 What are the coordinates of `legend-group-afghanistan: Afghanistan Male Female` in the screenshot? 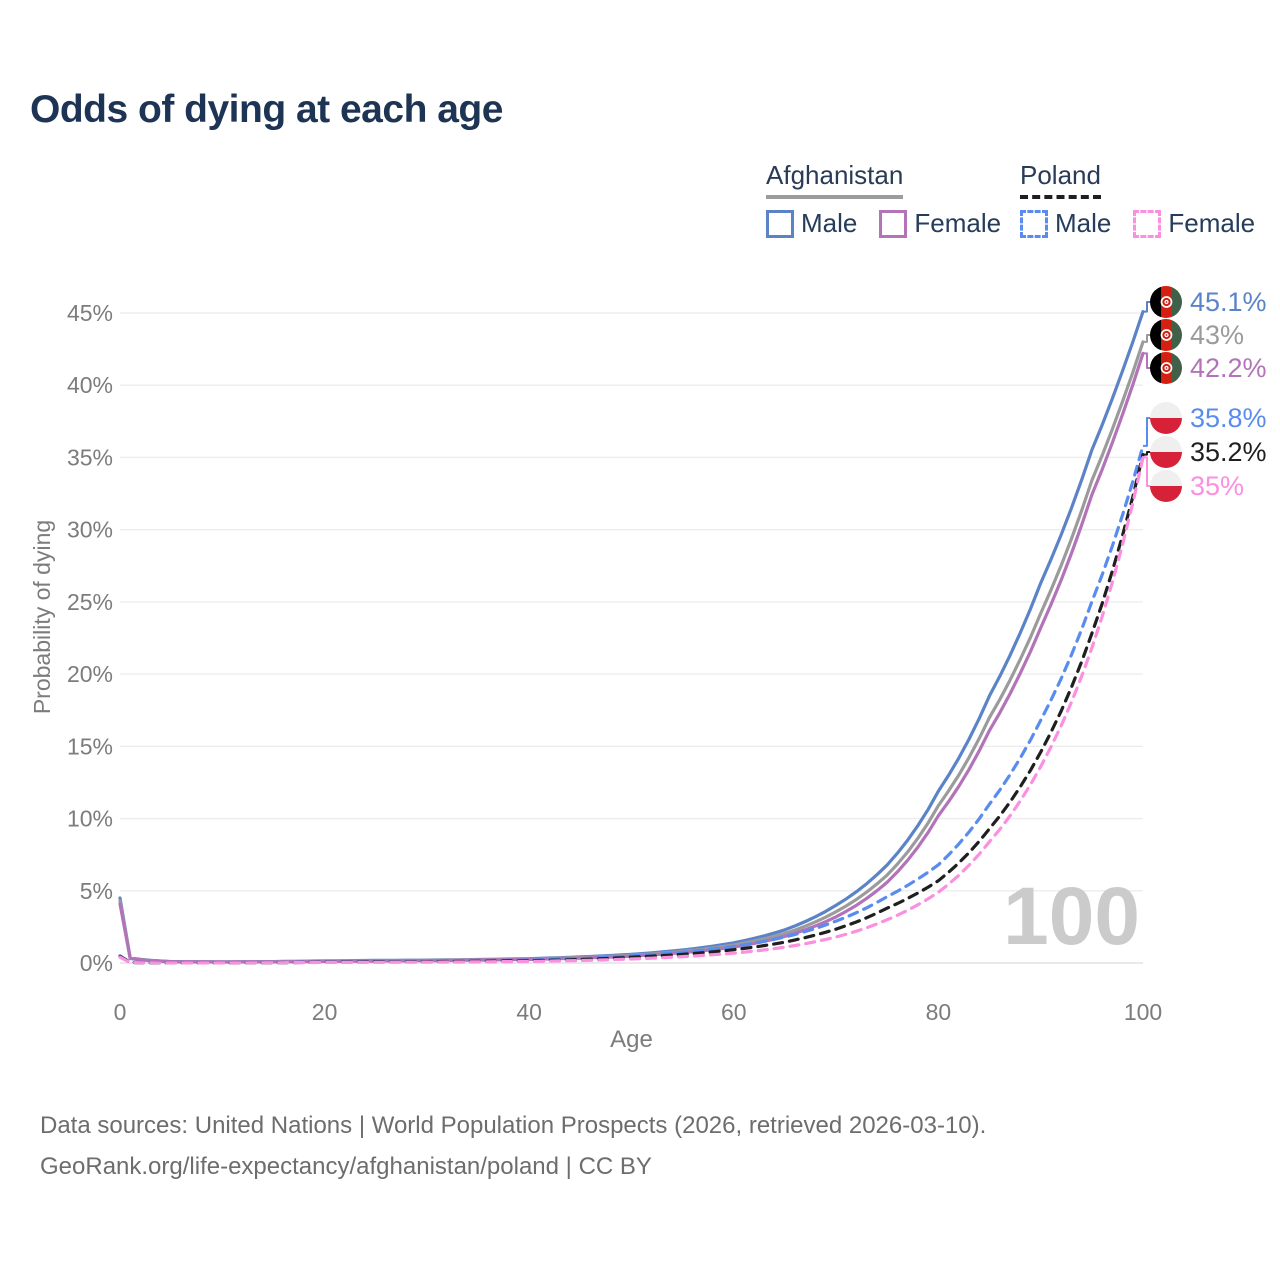 It's located at (883, 199).